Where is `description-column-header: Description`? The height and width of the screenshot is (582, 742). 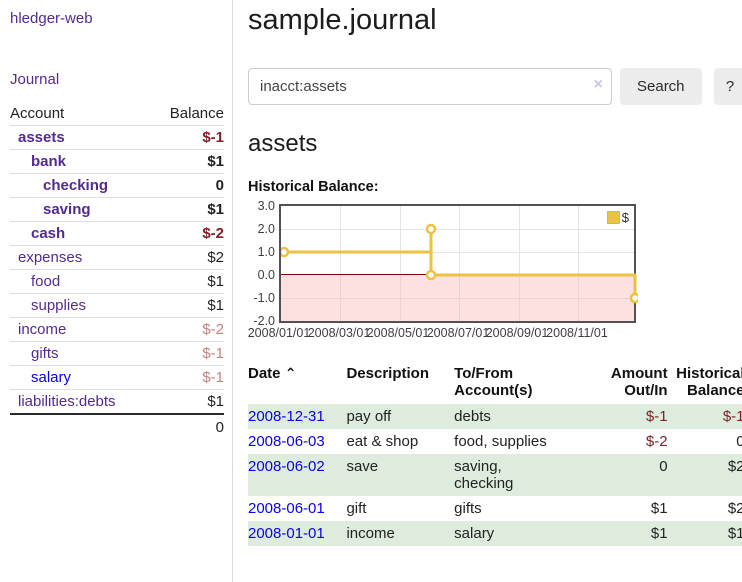 description-column-header: Description is located at coordinates (387, 373).